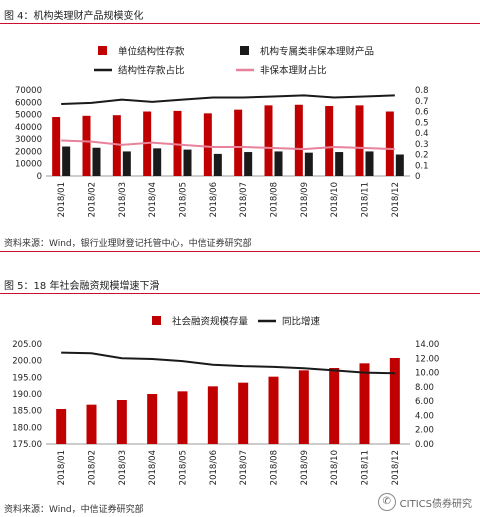 This screenshot has height=517, width=480. What do you see at coordinates (422, 166) in the screenshot?
I see `y2-tick-label: 0.1` at bounding box center [422, 166].